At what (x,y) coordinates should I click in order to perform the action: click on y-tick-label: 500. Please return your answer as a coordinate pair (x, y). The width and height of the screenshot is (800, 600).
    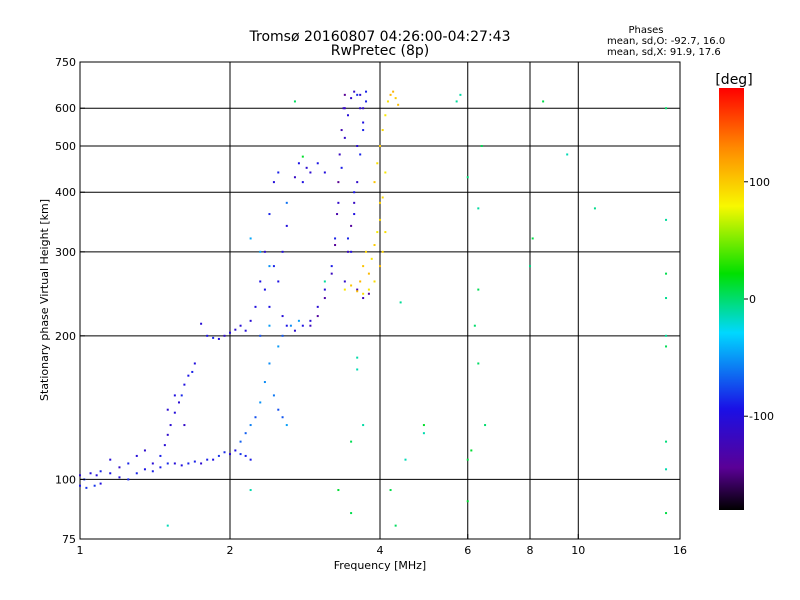
    Looking at the image, I should click on (65, 146).